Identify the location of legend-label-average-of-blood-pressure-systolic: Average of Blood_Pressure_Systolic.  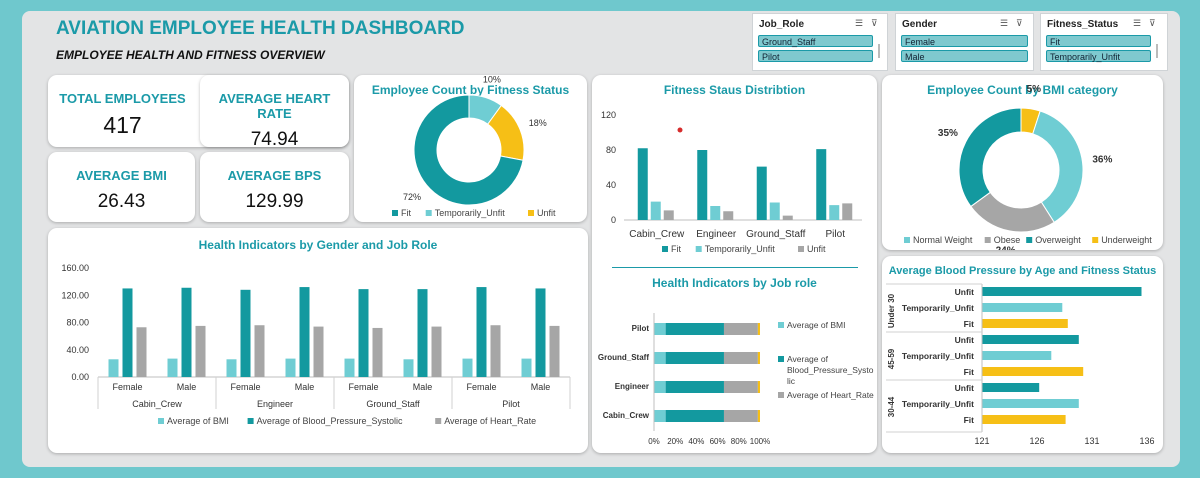
(330, 421).